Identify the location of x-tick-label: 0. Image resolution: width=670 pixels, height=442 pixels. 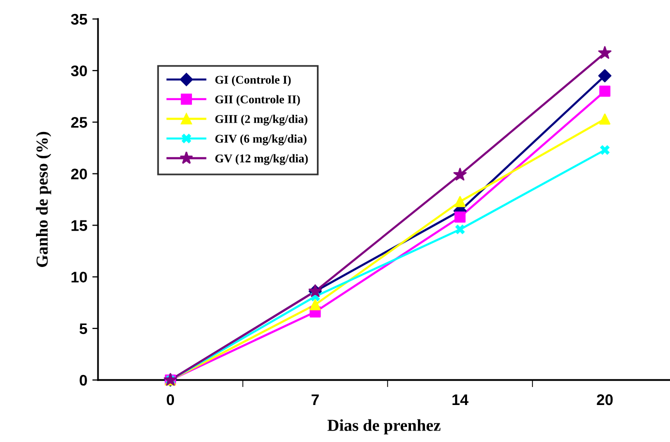
(170, 400).